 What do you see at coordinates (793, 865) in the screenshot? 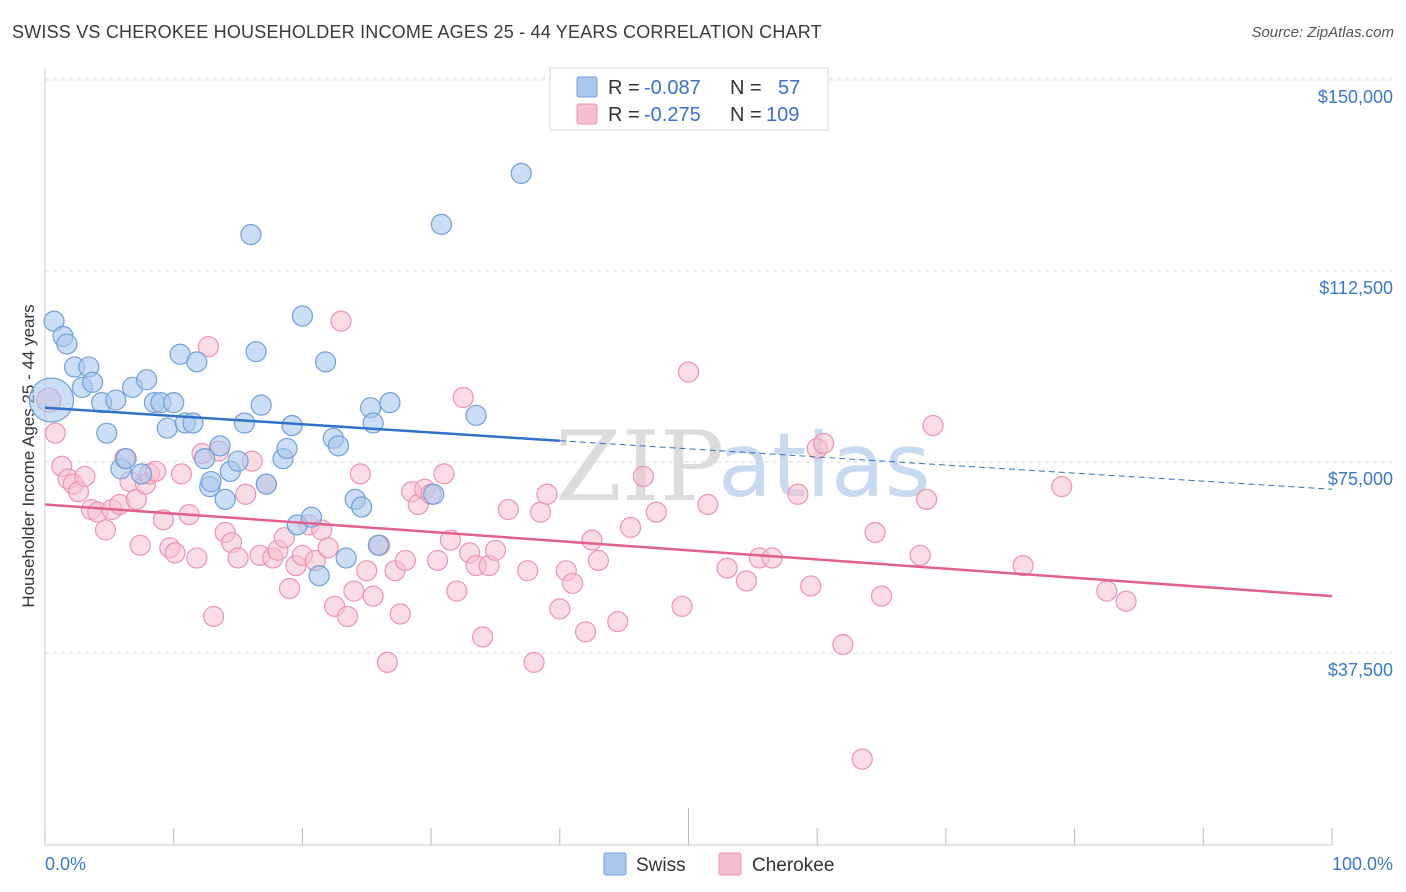
I see `bottom-legend-cherokee-label: Cherokee` at bounding box center [793, 865].